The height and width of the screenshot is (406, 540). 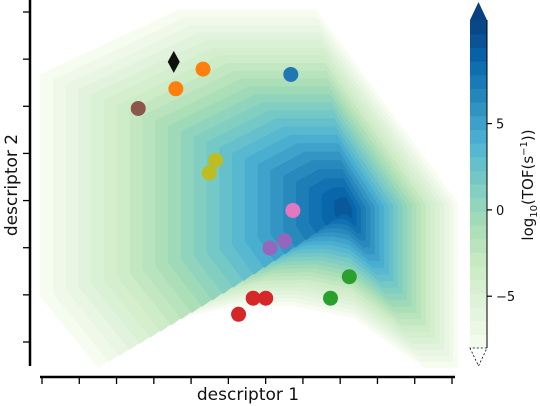 What do you see at coordinates (478, 357) in the screenshot?
I see `colorbar-extend-bottom` at bounding box center [478, 357].